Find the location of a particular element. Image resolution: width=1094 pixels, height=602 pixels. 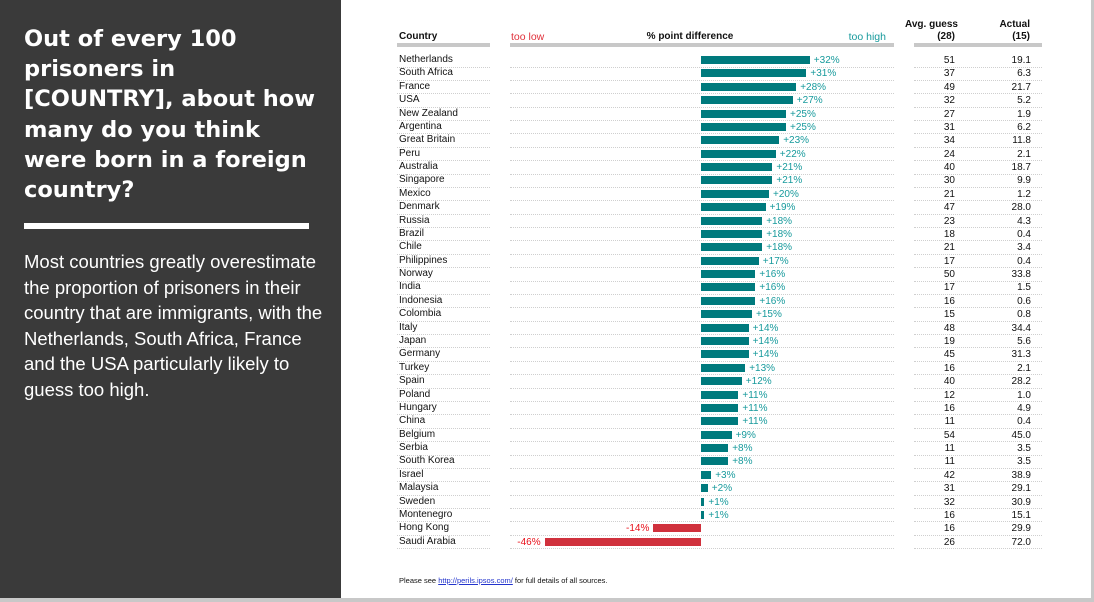

country-label: Netherlands is located at coordinates (426, 59).